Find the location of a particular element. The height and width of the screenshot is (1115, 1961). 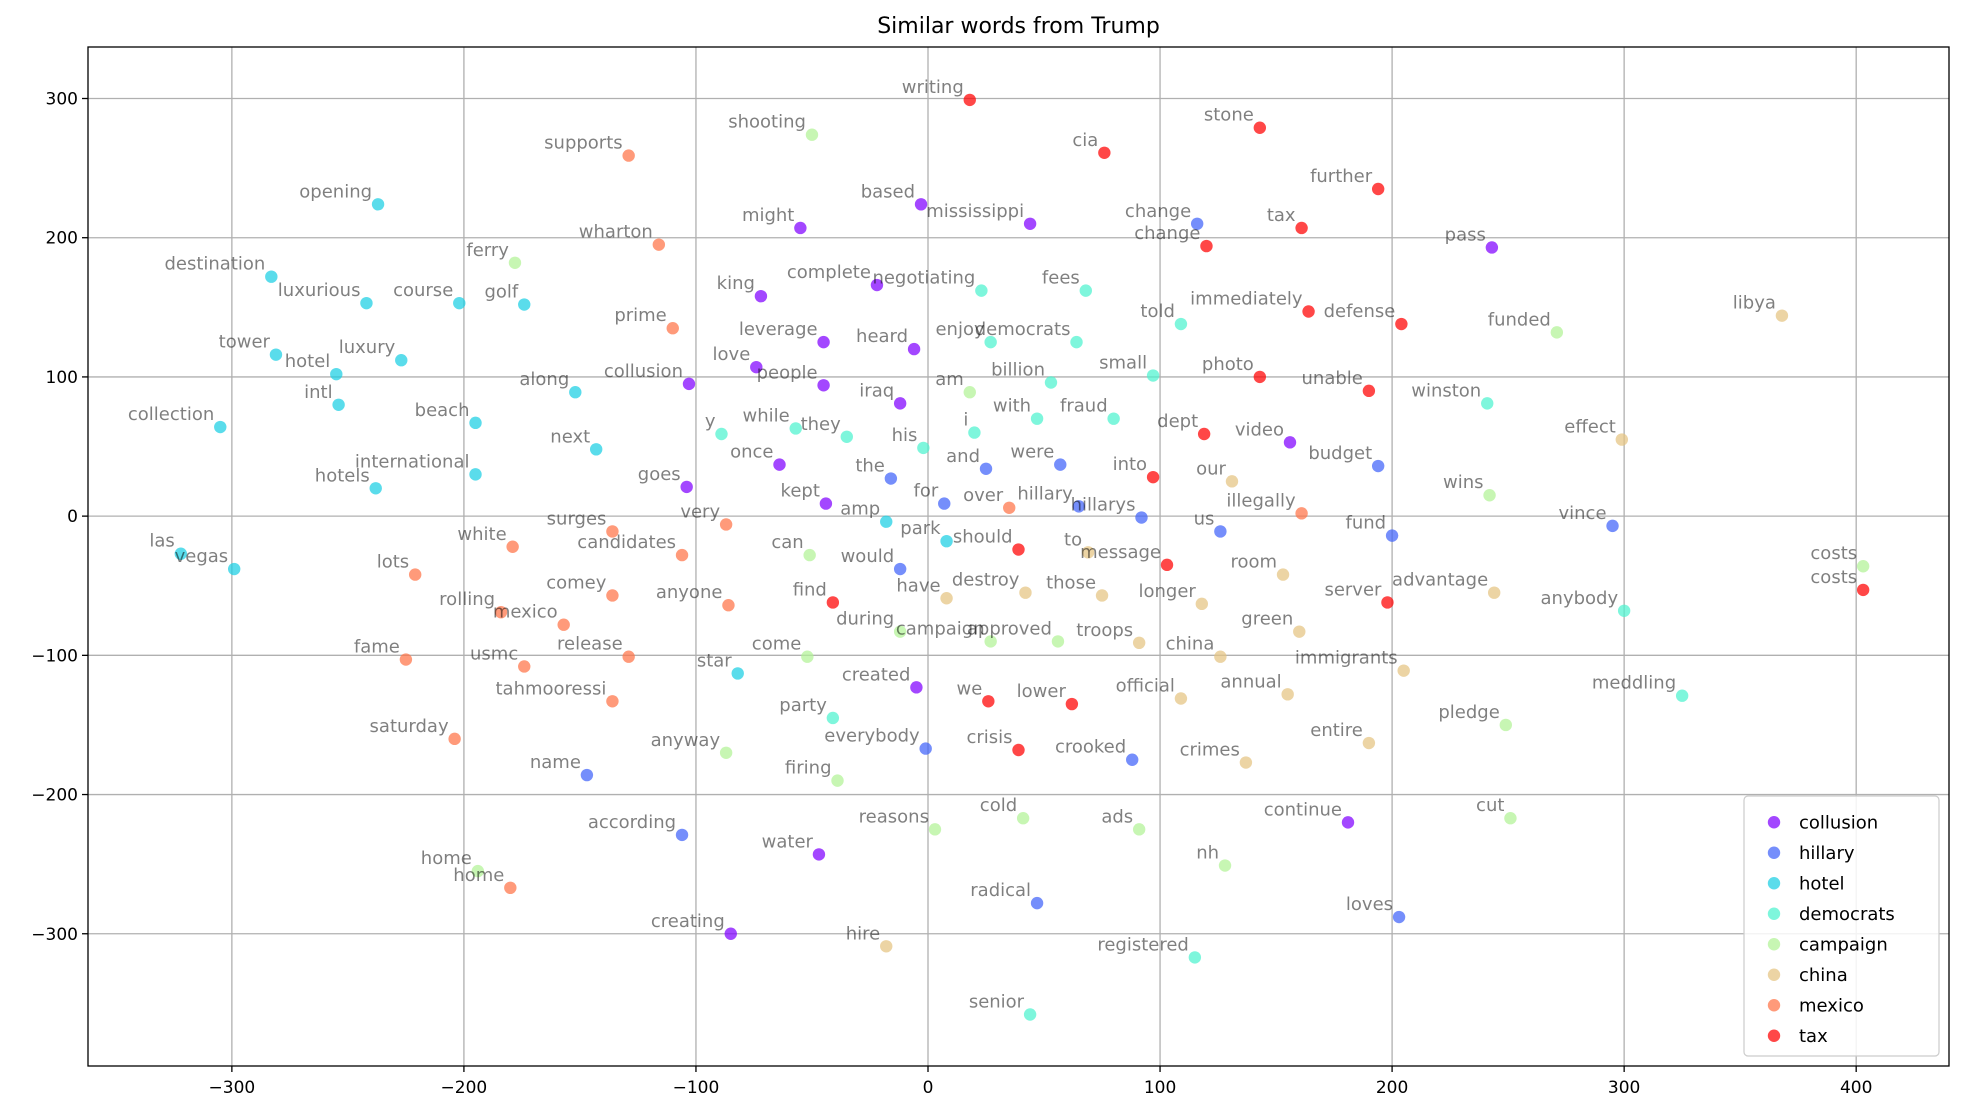

point-label: cut is located at coordinates (1490, 805).